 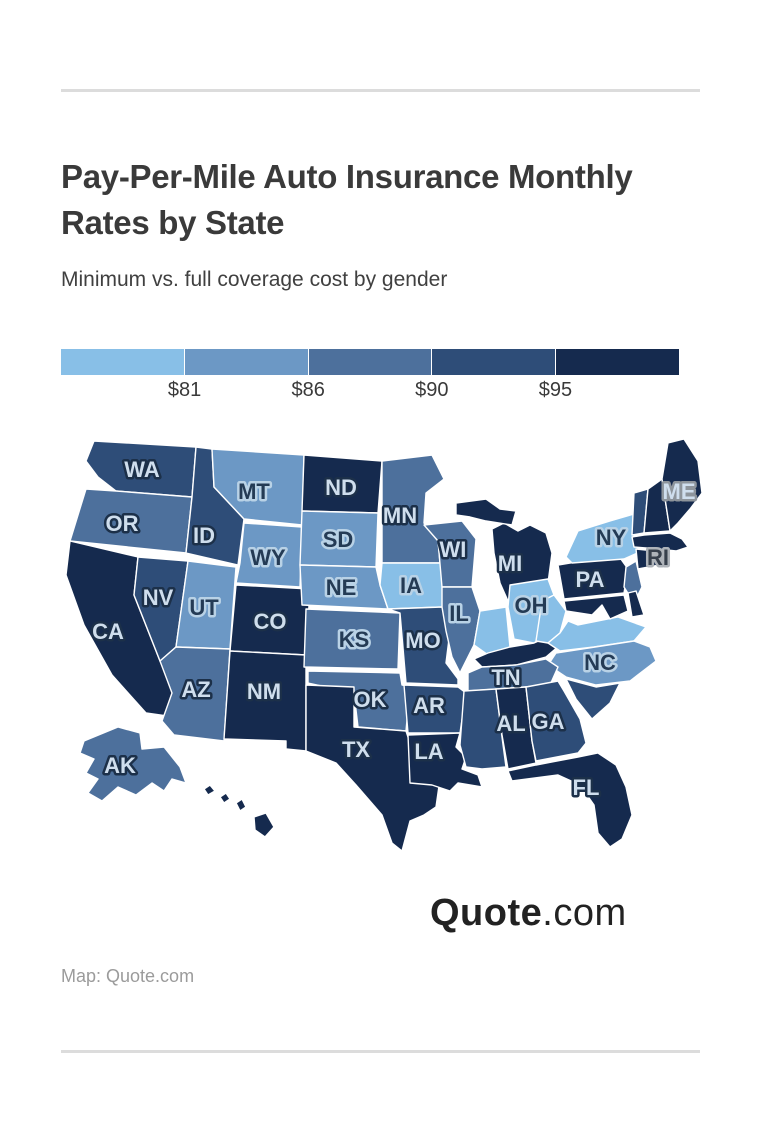 I want to click on legend-ticks: $81 $86 $90 $95, so click(x=370, y=392).